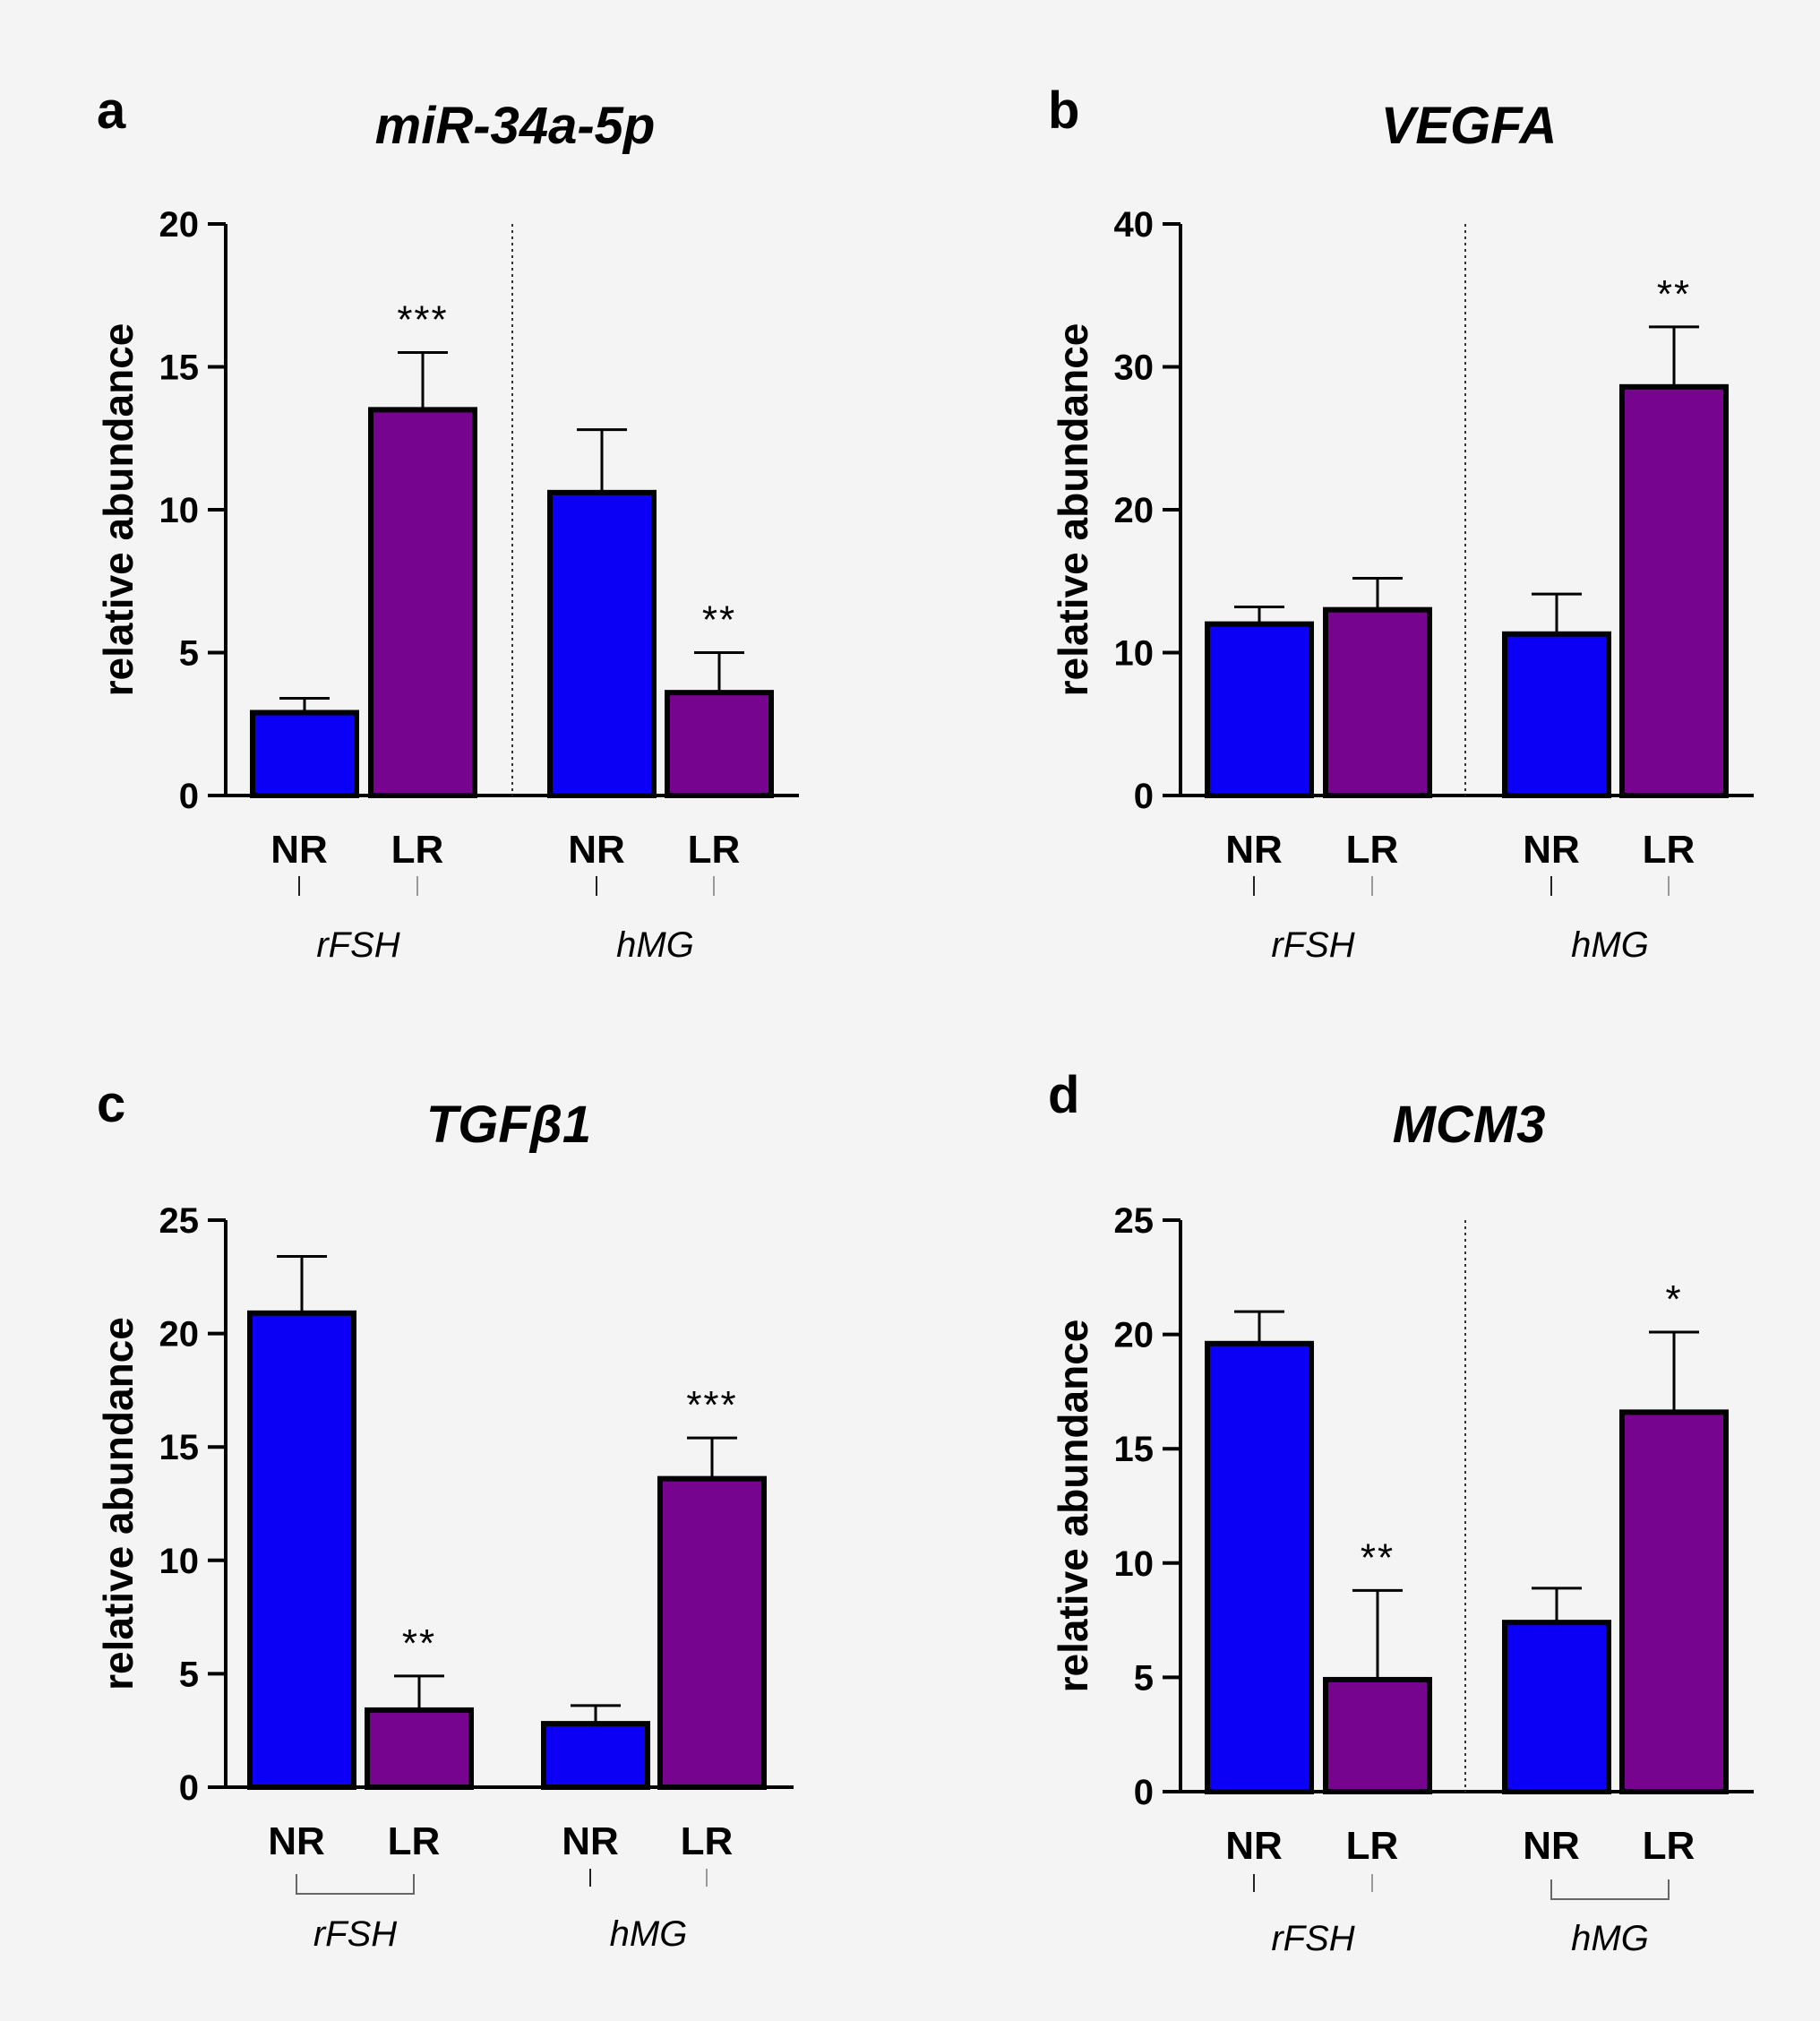  I want to click on chart-title: VEGFA, so click(1469, 126).